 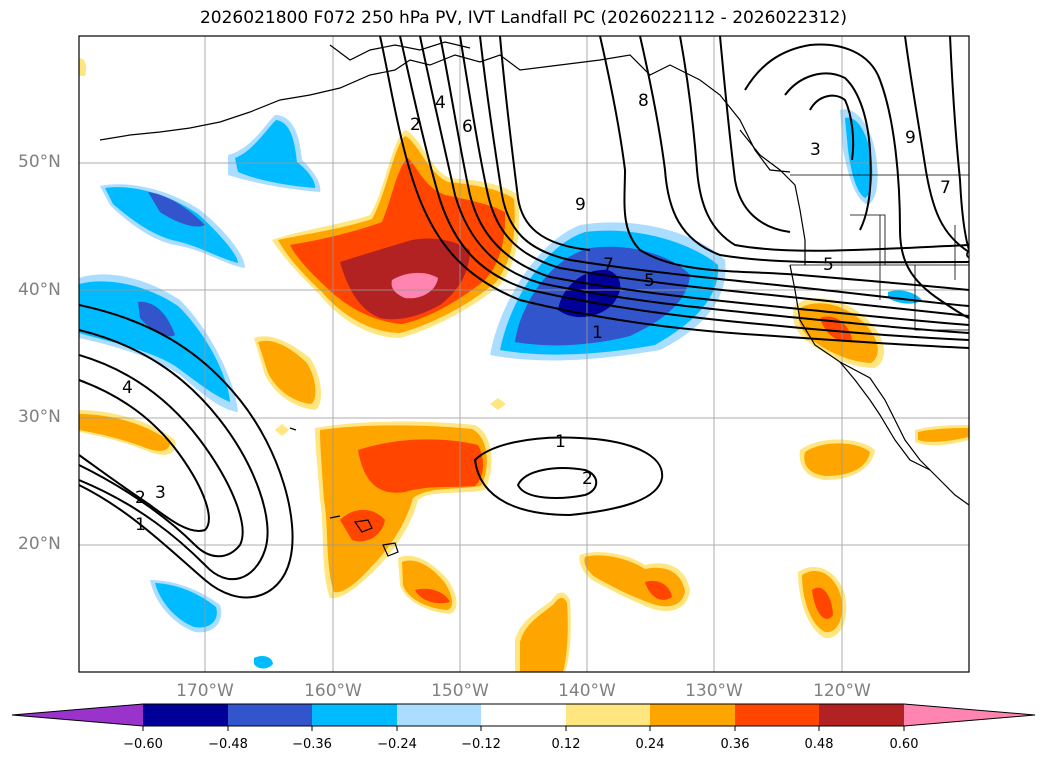 I want to click on negative-anomaly-ne-inner, so click(x=859, y=157).